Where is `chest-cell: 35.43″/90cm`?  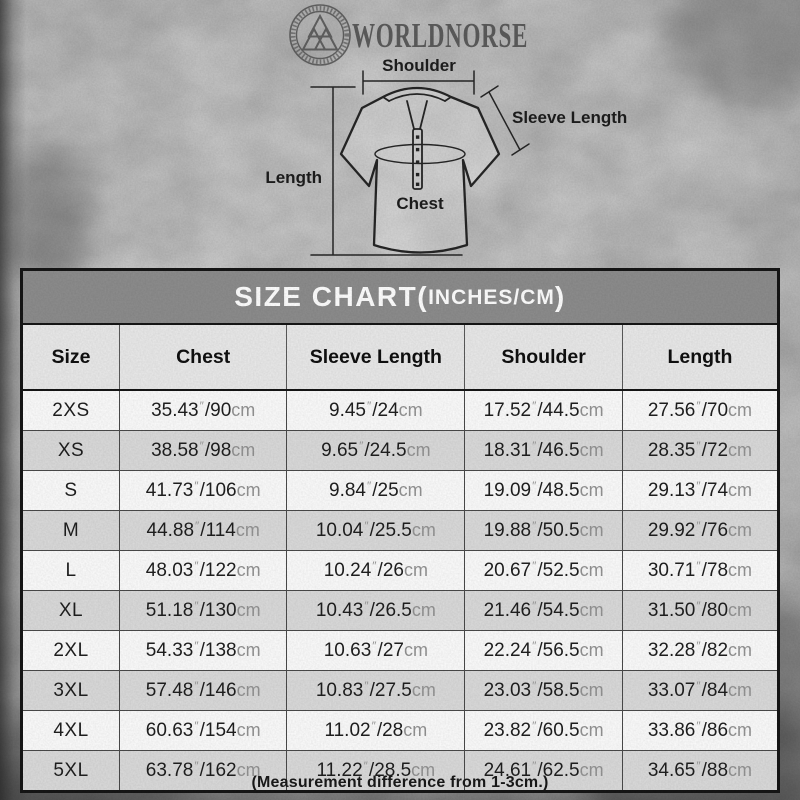 chest-cell: 35.43″/90cm is located at coordinates (203, 410).